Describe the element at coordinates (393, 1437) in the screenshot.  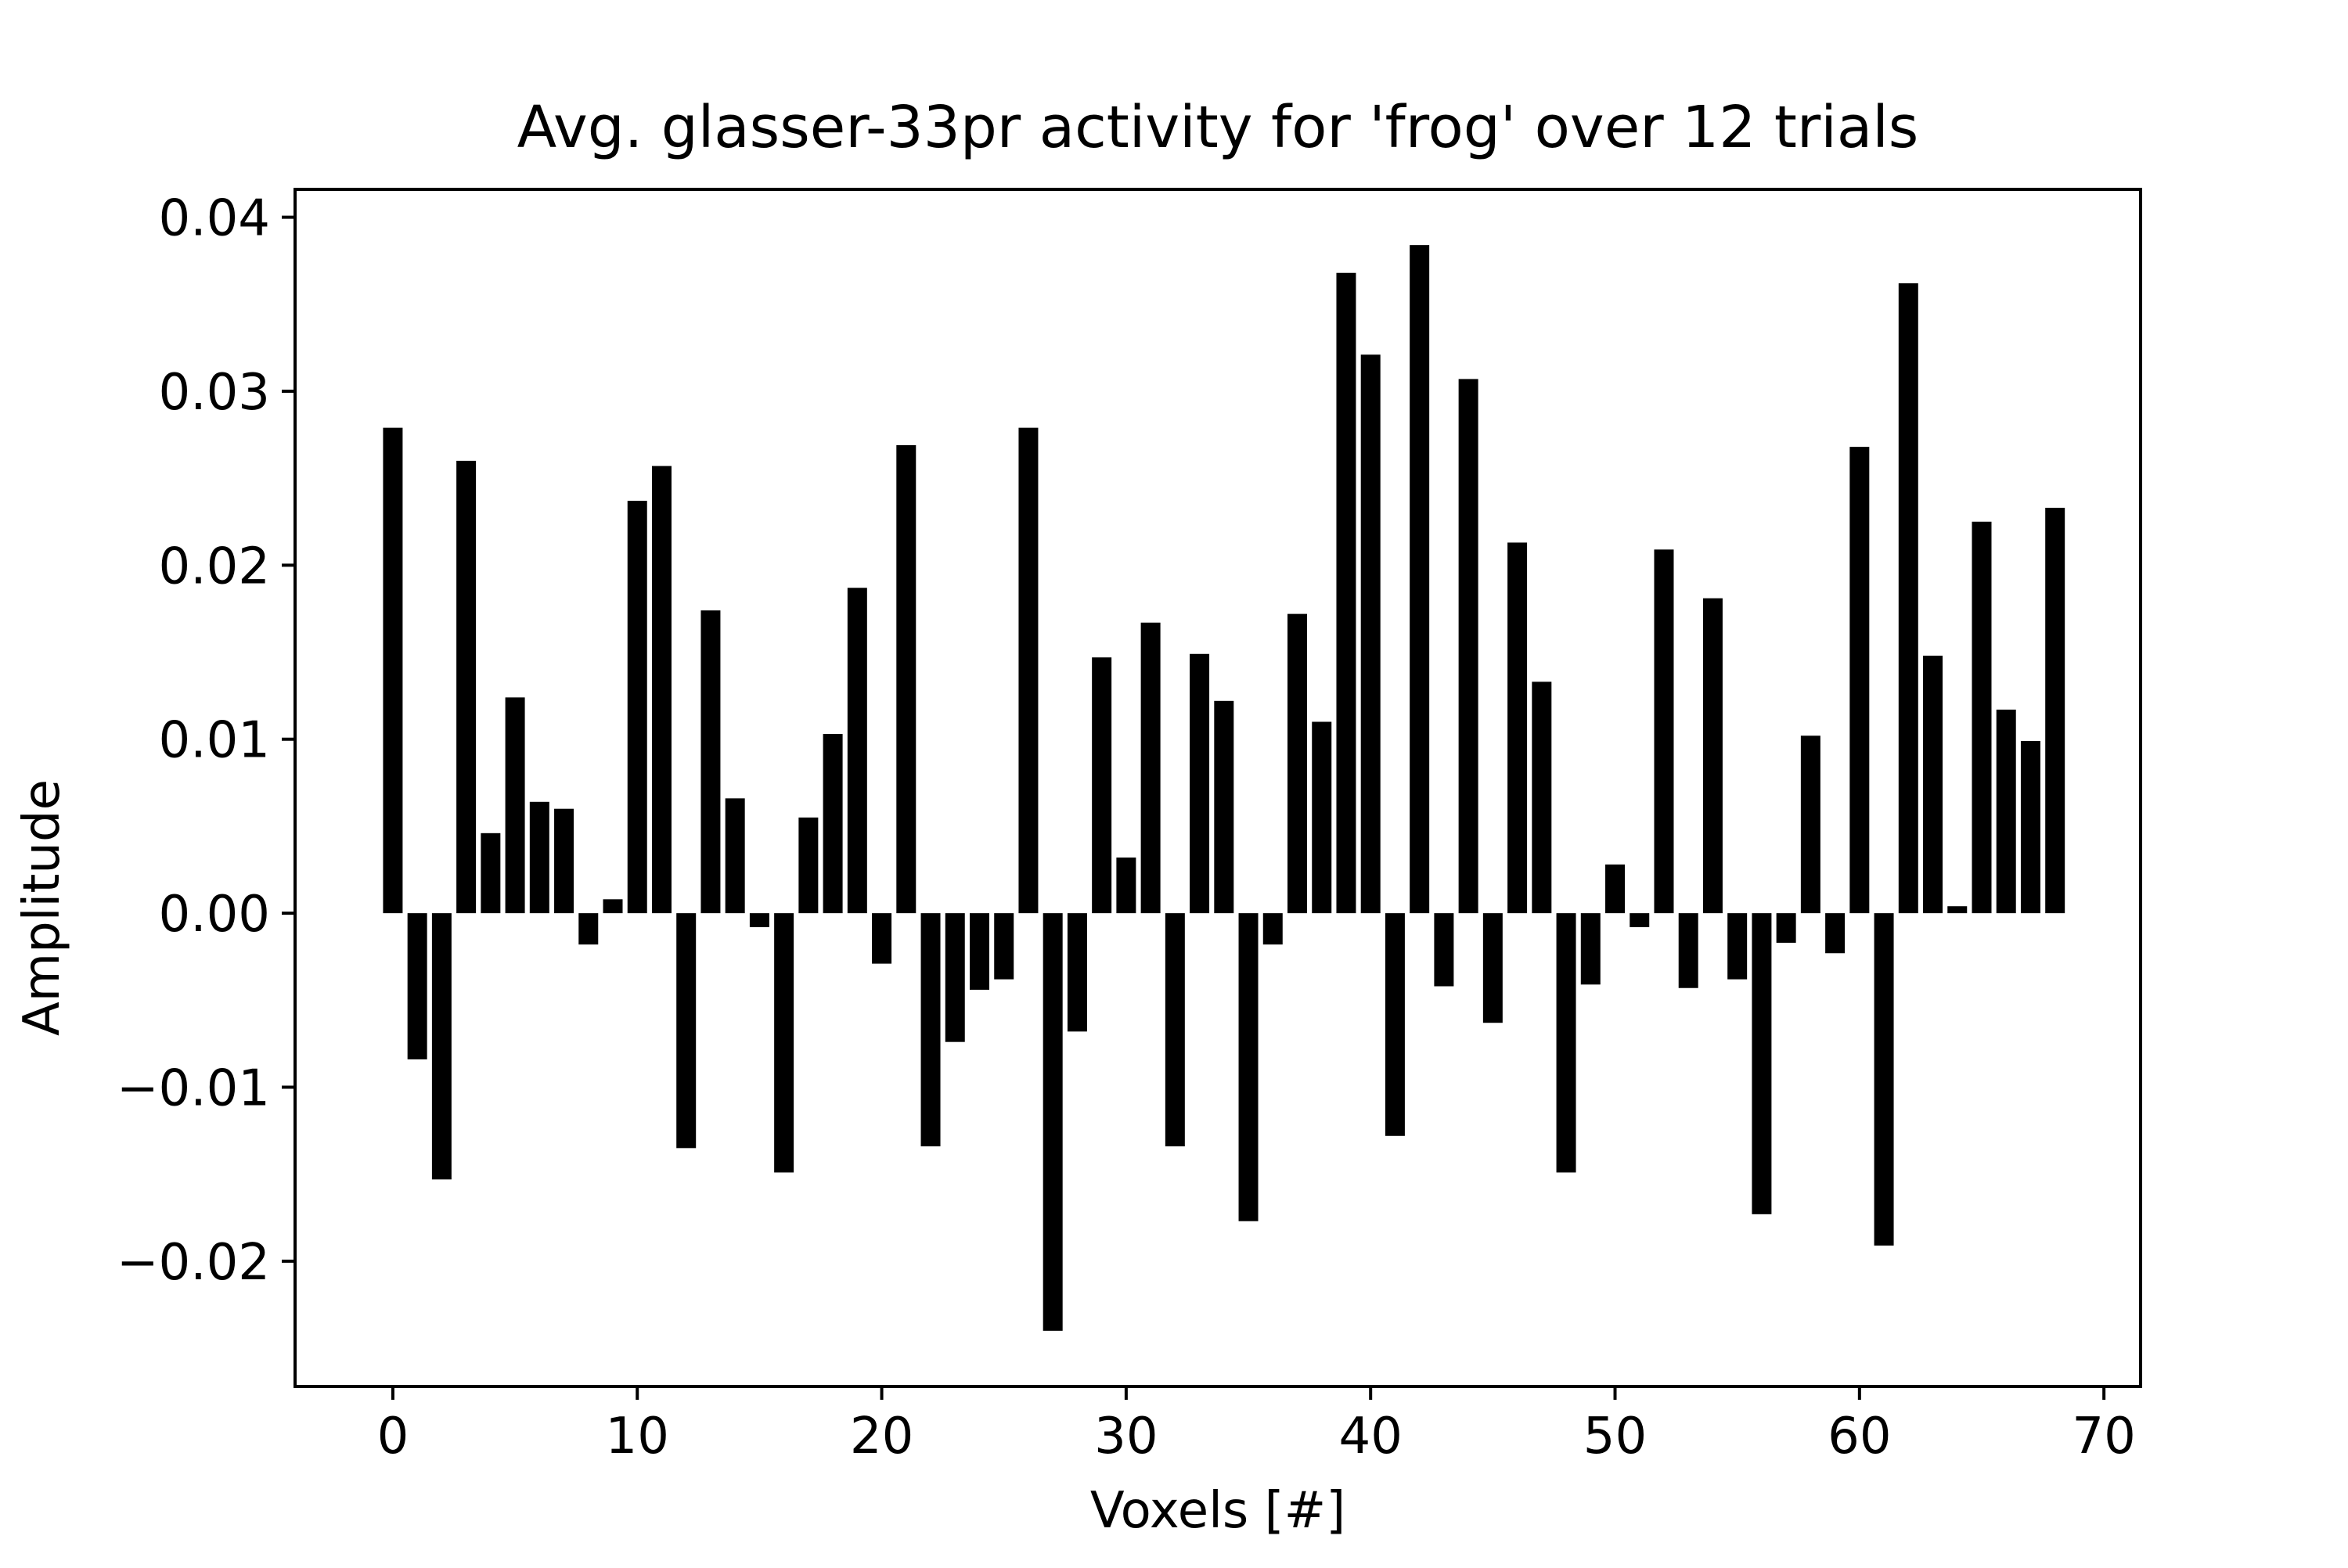
I see `x-tick-label: 0` at that location.